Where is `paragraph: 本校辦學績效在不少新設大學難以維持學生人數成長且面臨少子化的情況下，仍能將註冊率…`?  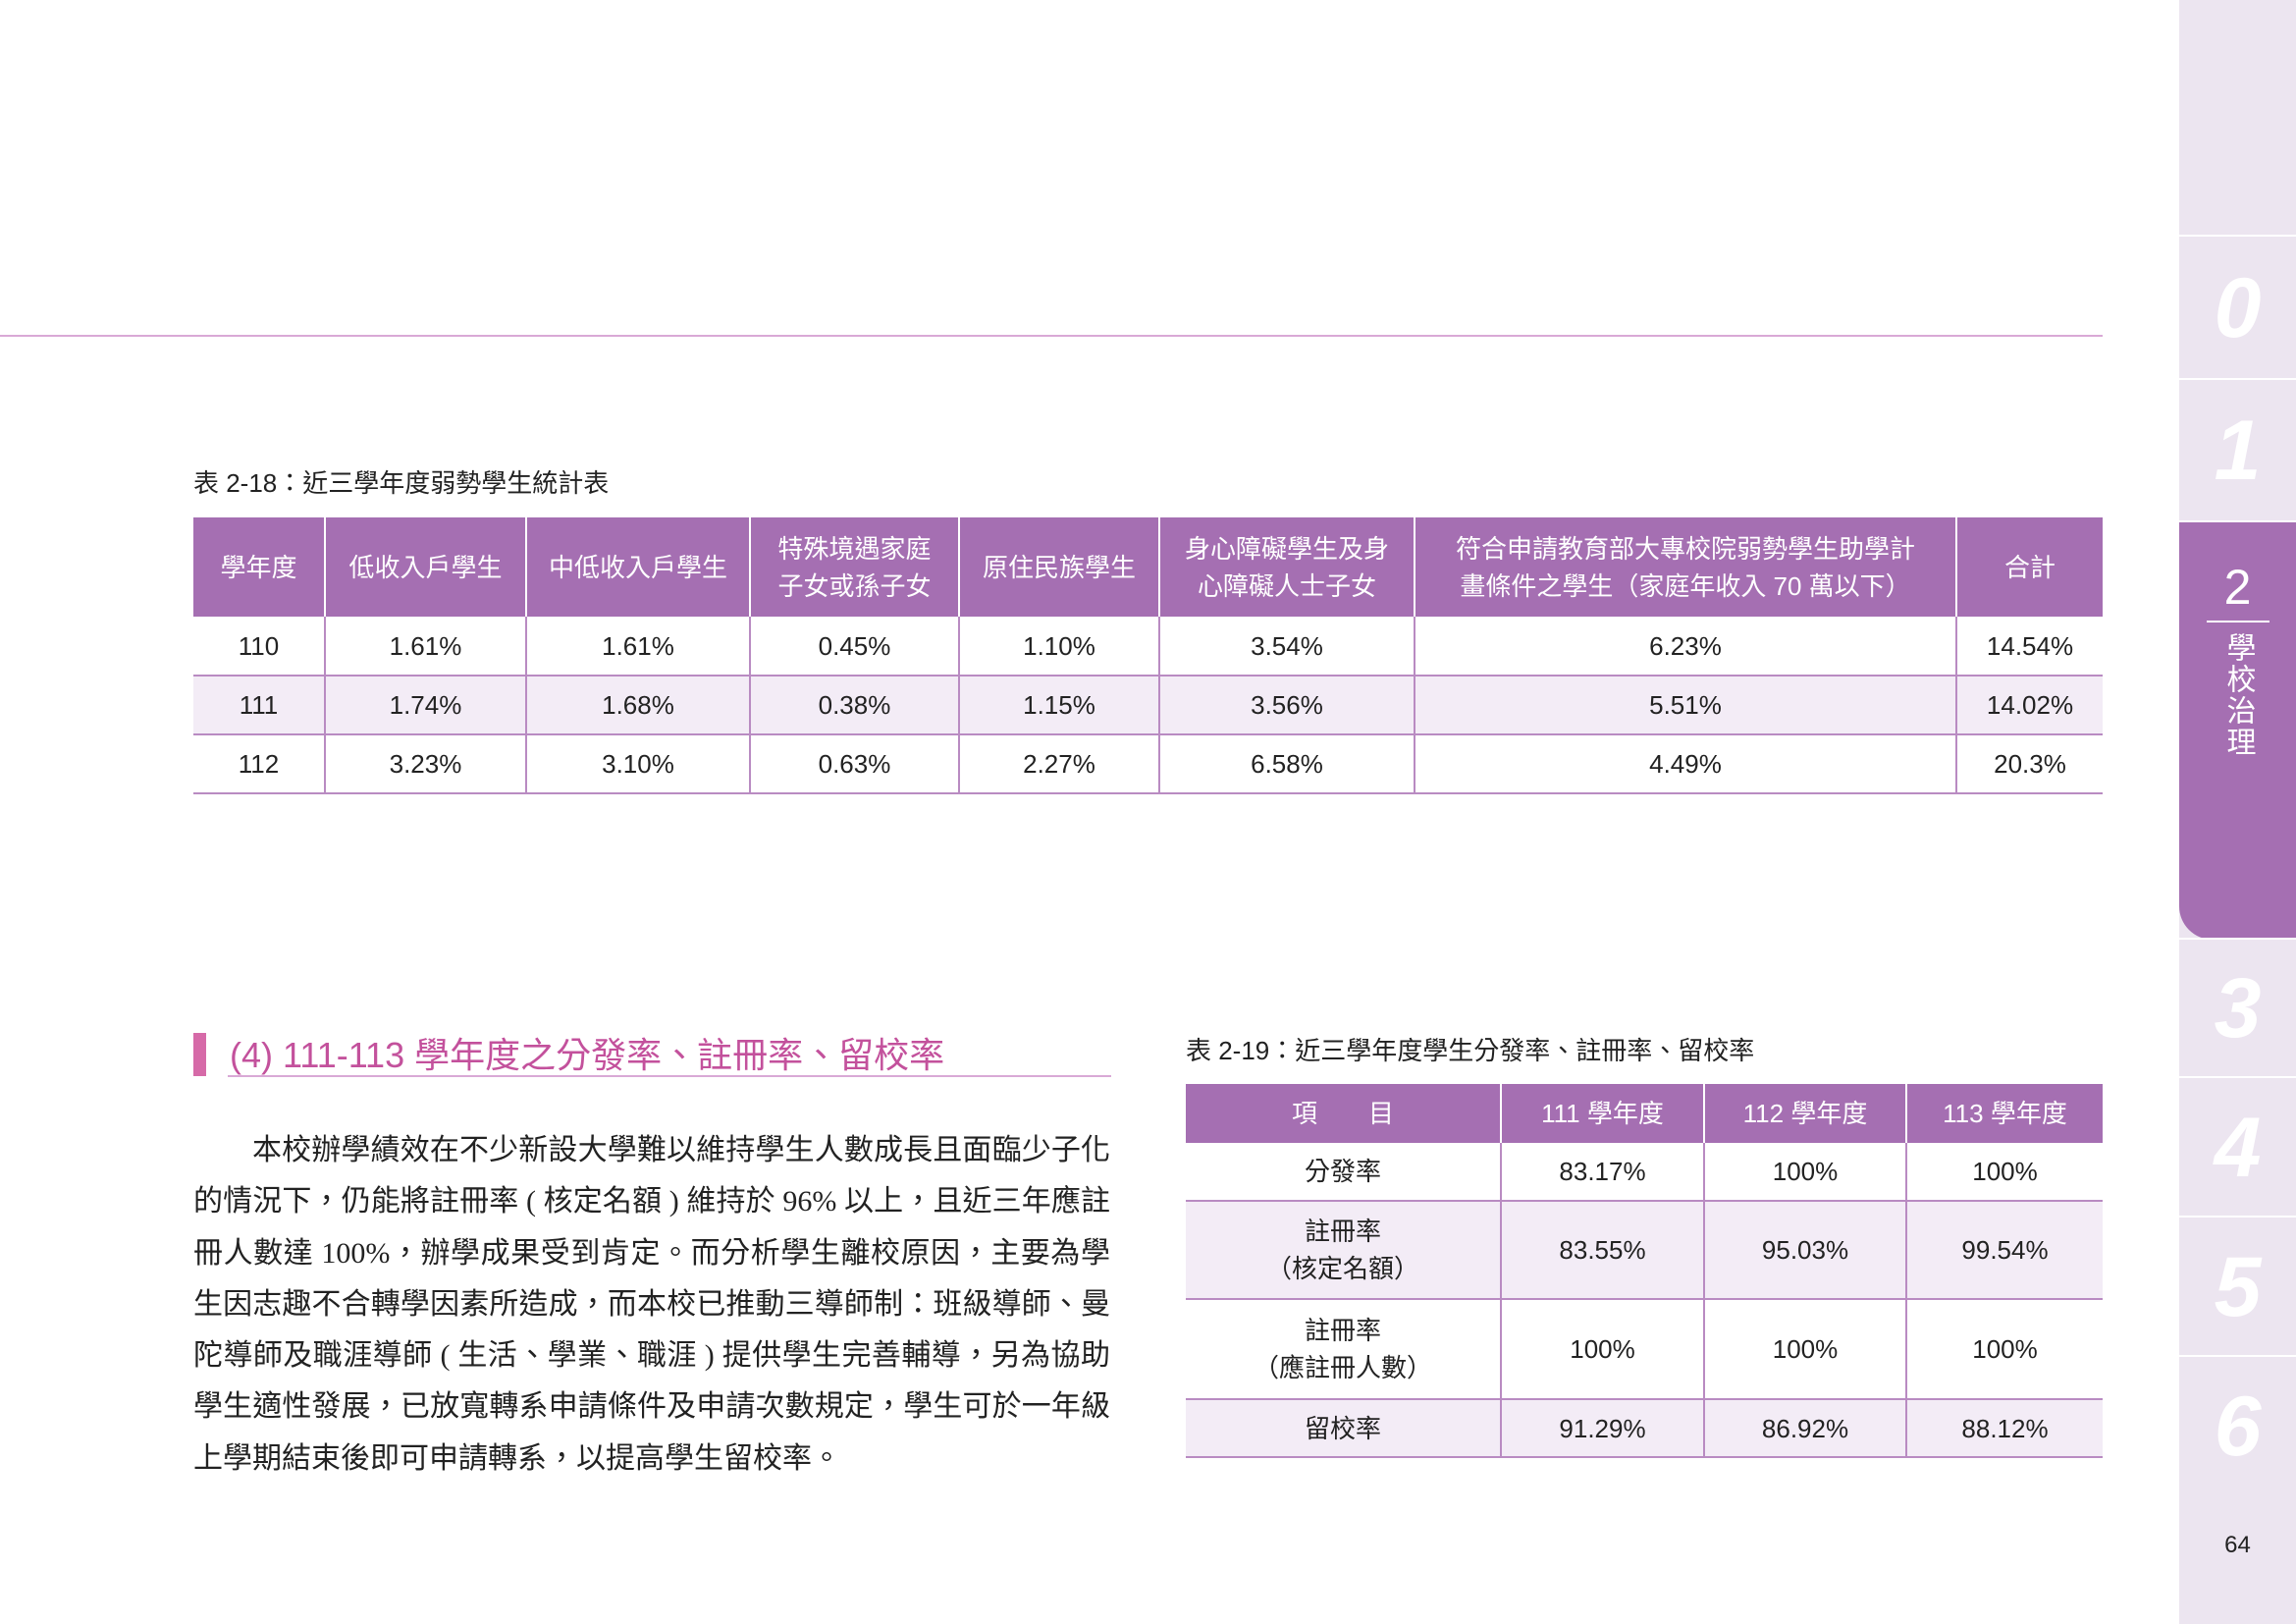
paragraph: 本校辦學績效在不少新設大學難以維持學生人數成長且面臨少子化的情況下，仍能將註冊率… is located at coordinates (651, 1304).